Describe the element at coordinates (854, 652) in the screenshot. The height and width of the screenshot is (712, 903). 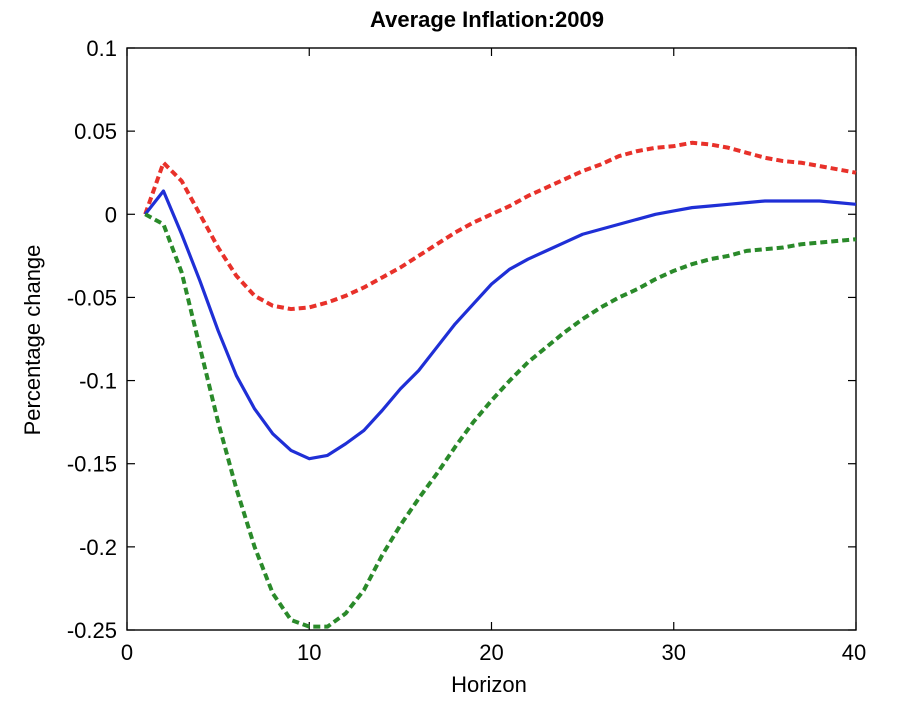
I see `x-tick-label: 40` at that location.